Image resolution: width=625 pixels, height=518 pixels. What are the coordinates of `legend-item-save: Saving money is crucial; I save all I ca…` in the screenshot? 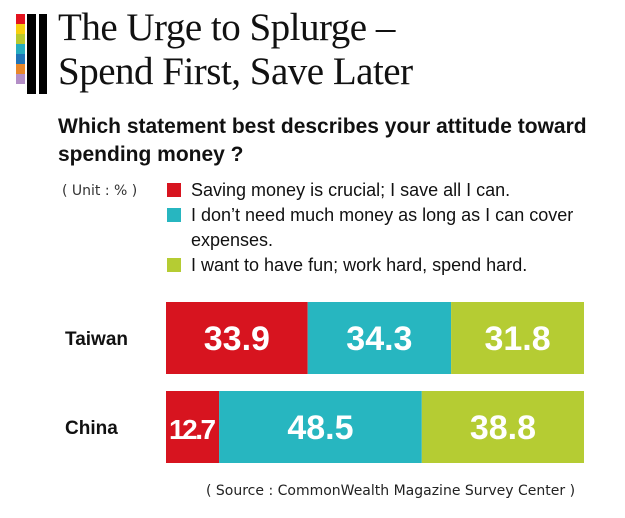 It's located at (392, 190).